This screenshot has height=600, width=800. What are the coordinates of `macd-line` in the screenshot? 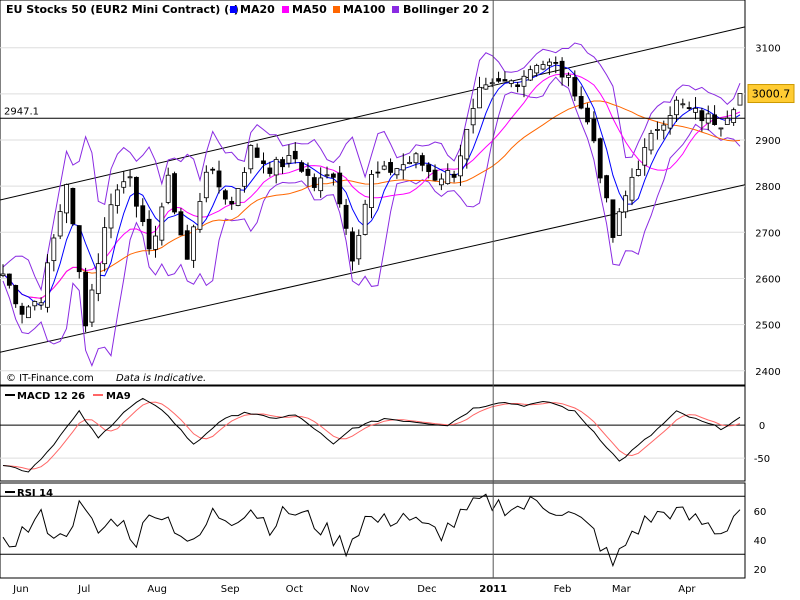 It's located at (371, 435).